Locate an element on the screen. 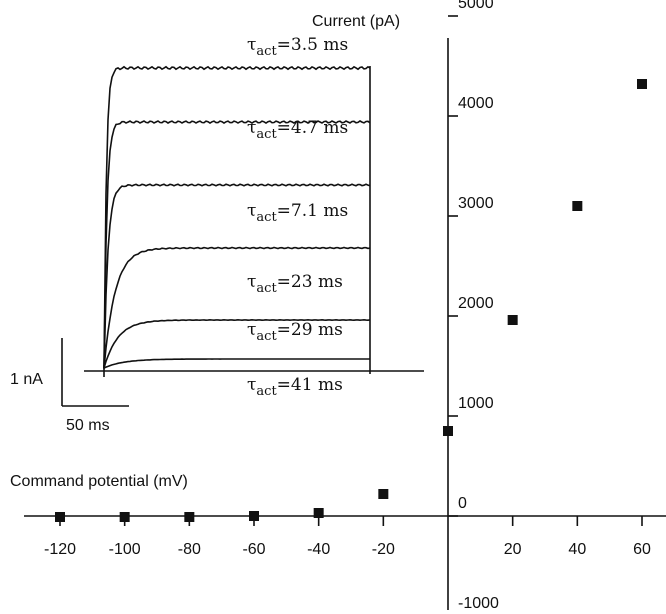 The image size is (666, 614). y-tick-label: 5000 is located at coordinates (476, 6).